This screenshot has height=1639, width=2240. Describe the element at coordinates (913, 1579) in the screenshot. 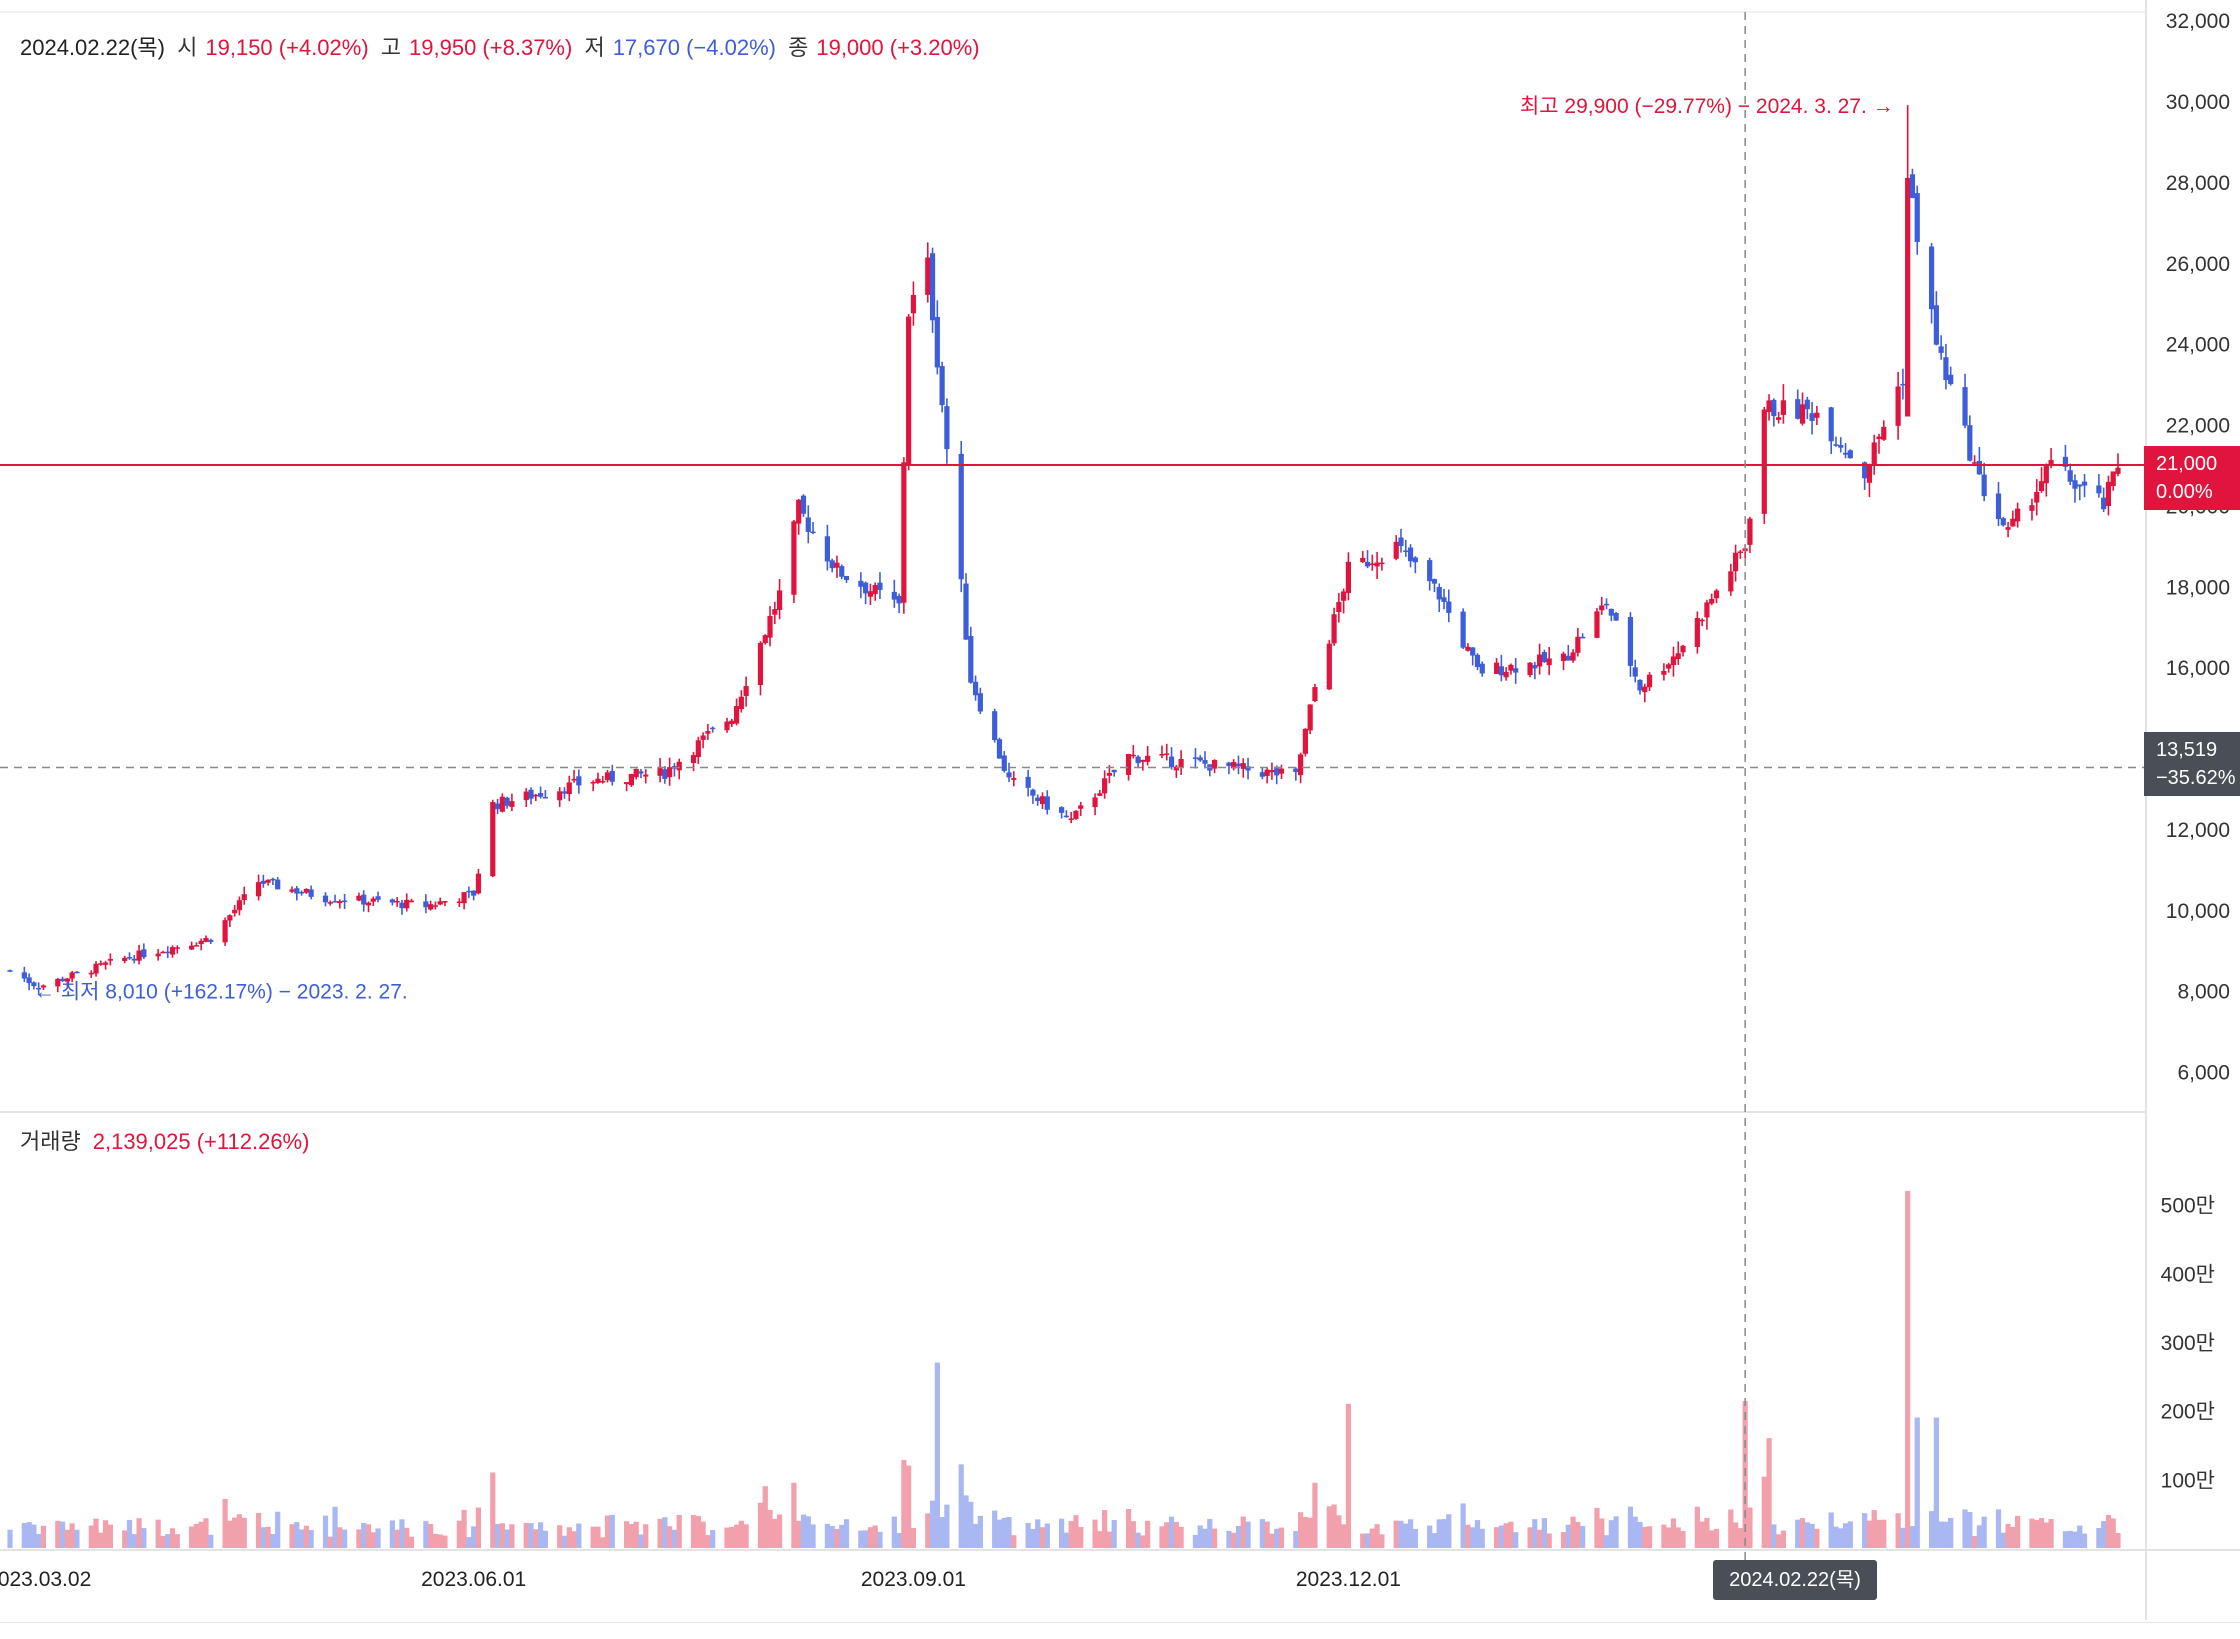

I see `time-tick-label: 2023.09.01` at that location.